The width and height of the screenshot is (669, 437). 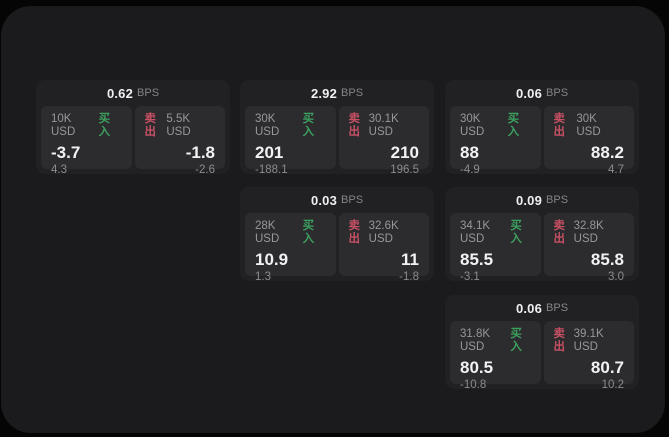 I want to click on sell-amount: 30K USD, so click(x=588, y=125).